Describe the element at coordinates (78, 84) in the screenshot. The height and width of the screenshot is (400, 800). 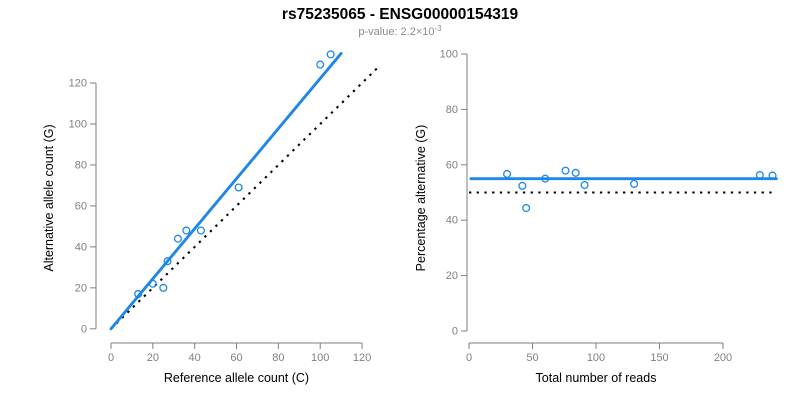
I see `y-tick-label: 120` at that location.